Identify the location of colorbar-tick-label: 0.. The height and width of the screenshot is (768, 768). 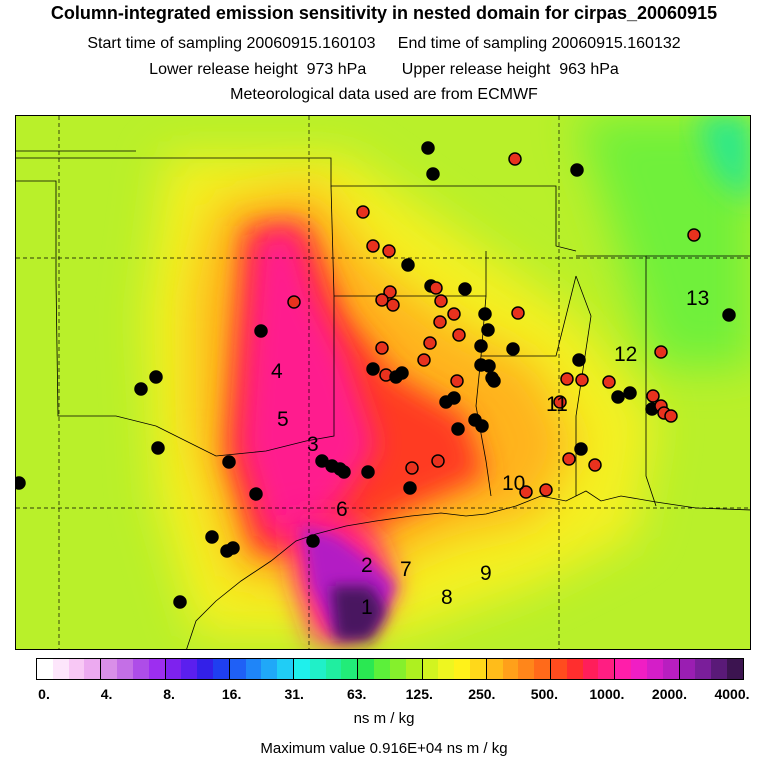
(44, 694).